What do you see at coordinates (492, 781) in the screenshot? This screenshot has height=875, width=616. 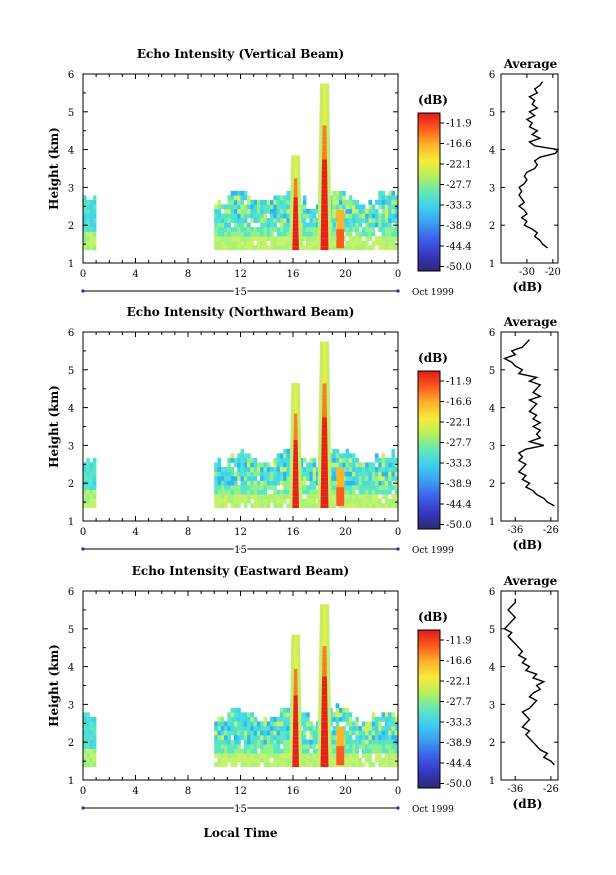 I see `profile-y-tick-label: 1` at bounding box center [492, 781].